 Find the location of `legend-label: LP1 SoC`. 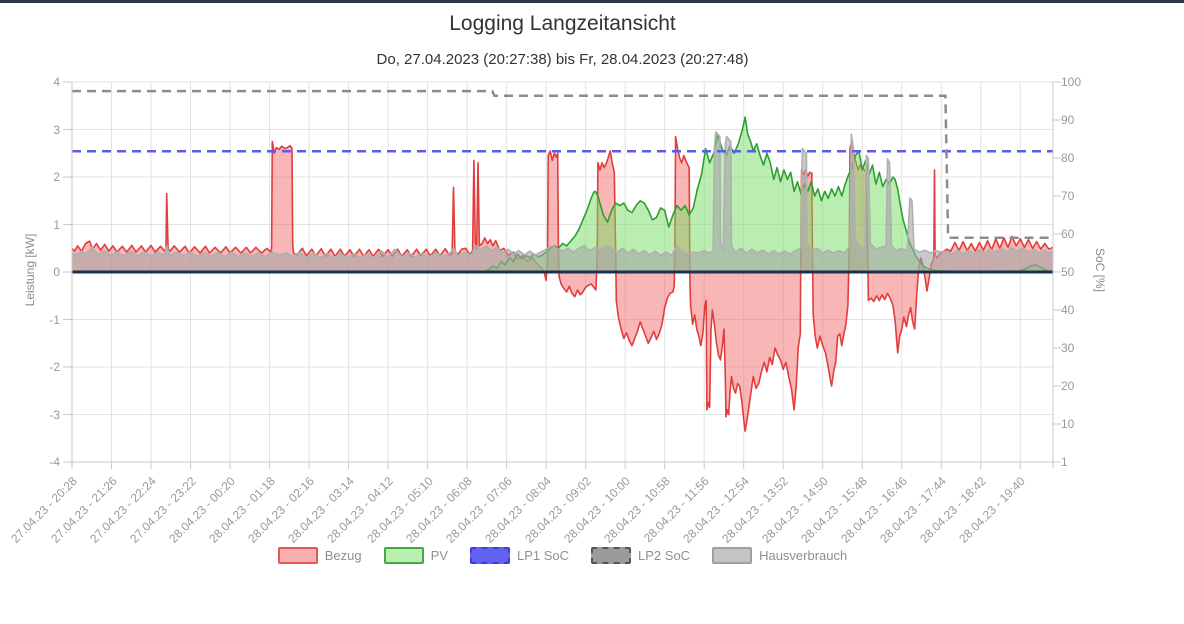

legend-label: LP1 SoC is located at coordinates (543, 555).